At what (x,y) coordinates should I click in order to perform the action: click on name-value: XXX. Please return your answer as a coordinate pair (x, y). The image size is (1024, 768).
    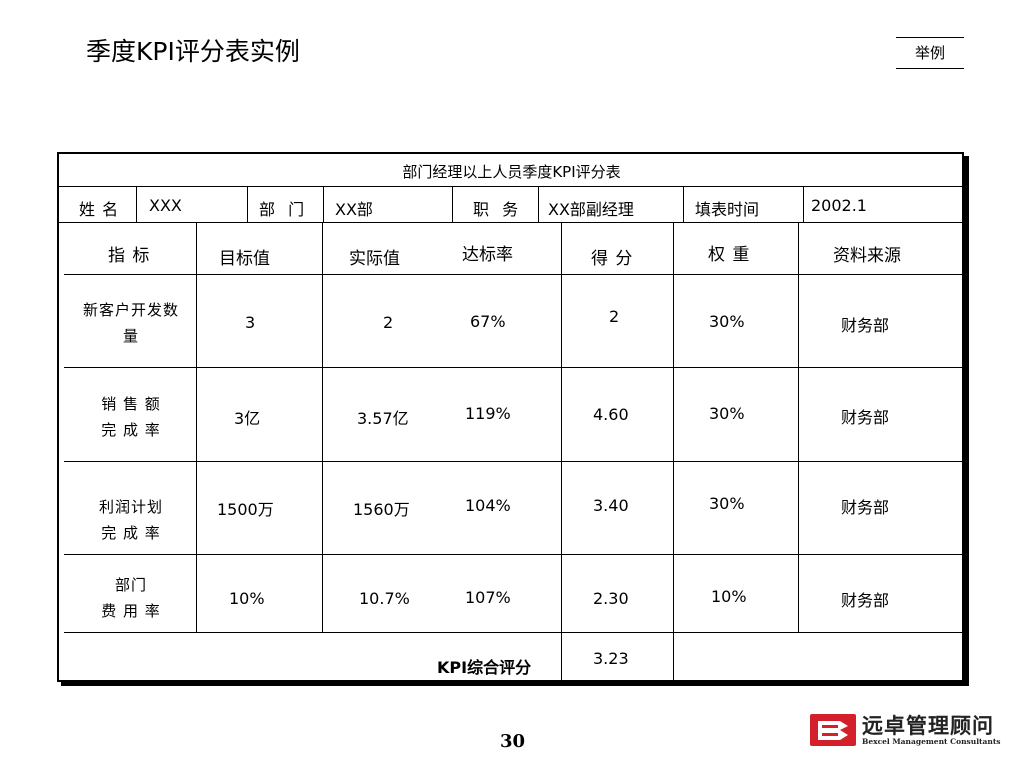
    Looking at the image, I should click on (165, 205).